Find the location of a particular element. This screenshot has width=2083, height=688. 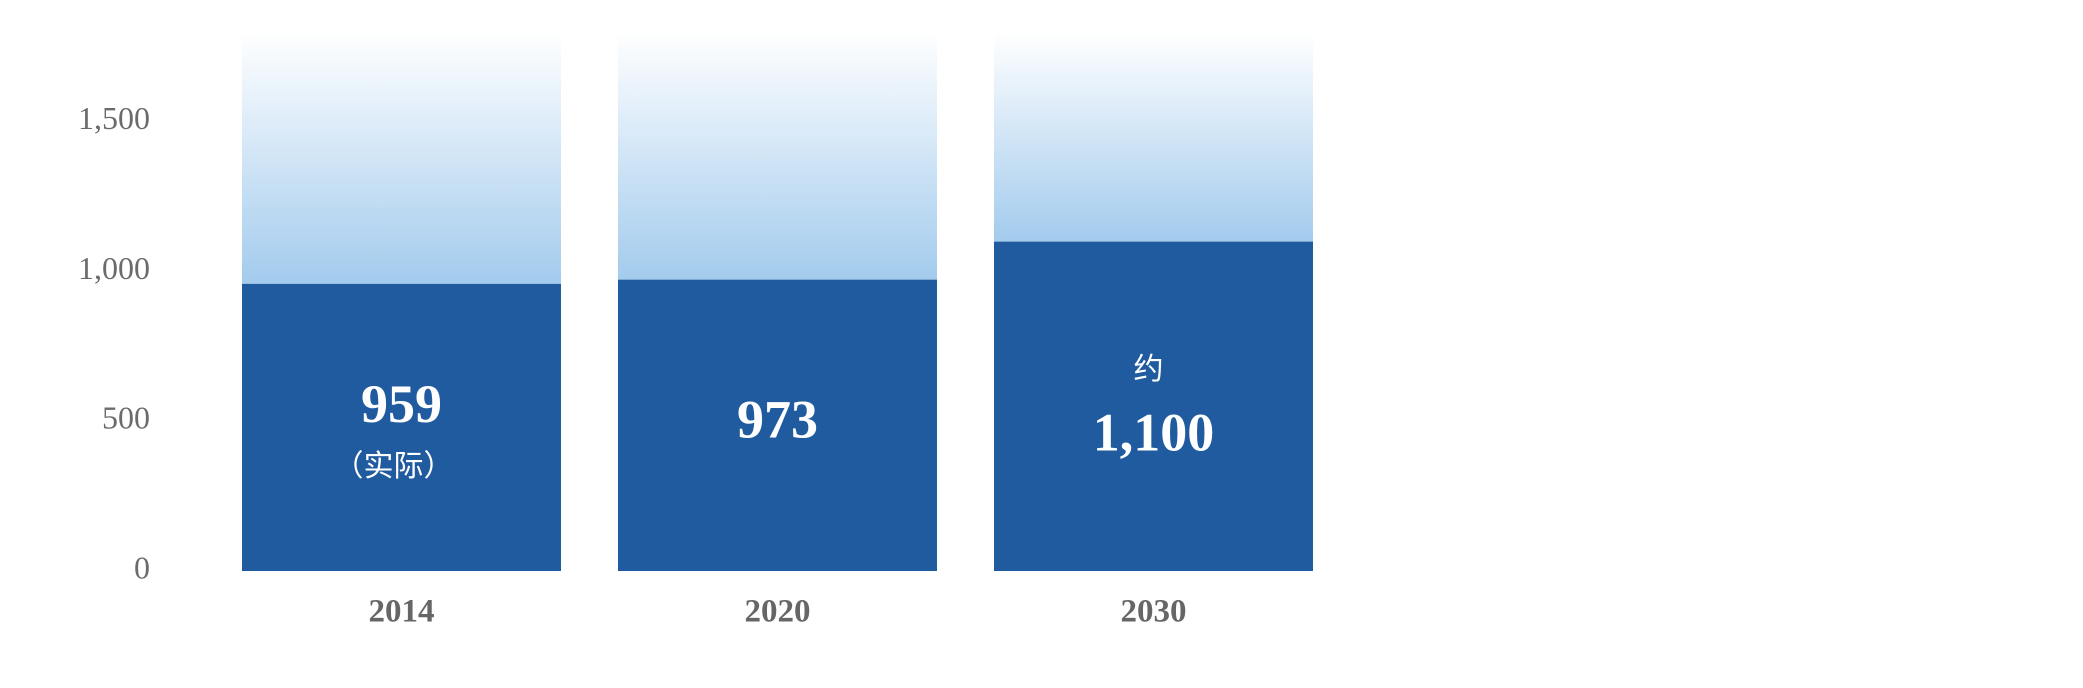

value-note: （实际） is located at coordinates (394, 466).